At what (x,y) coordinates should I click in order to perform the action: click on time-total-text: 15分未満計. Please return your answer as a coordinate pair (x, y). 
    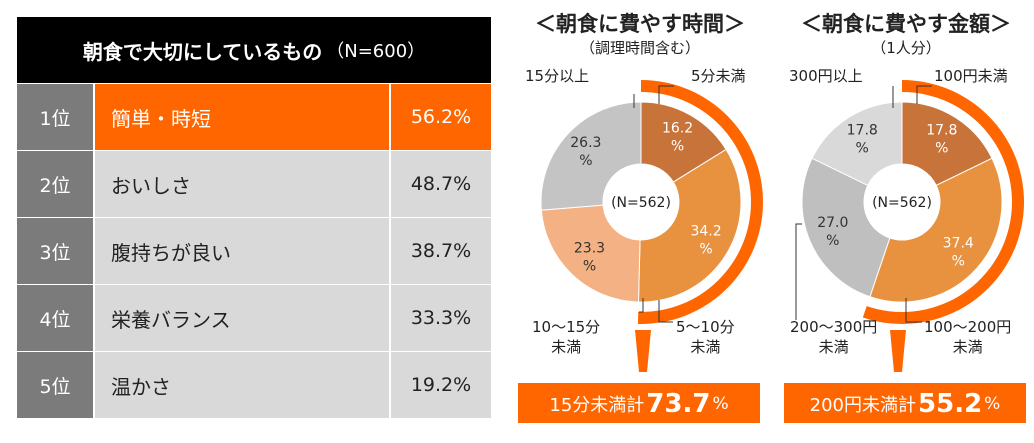
    Looking at the image, I should click on (597, 405).